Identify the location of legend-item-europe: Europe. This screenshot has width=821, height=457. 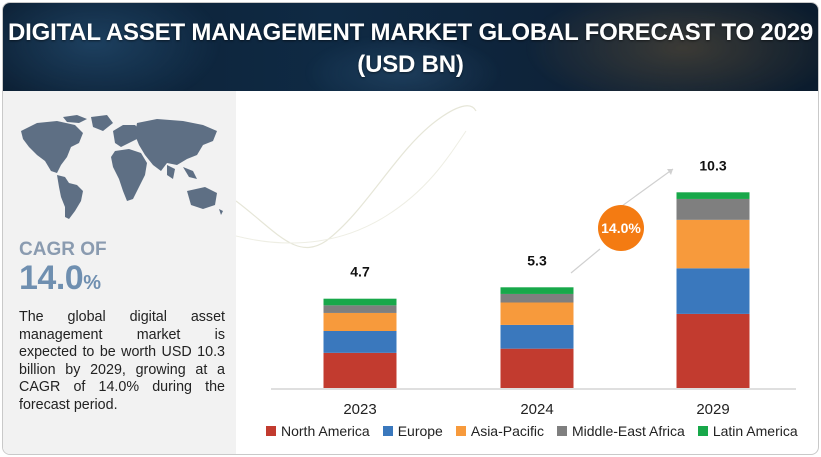
(412, 431).